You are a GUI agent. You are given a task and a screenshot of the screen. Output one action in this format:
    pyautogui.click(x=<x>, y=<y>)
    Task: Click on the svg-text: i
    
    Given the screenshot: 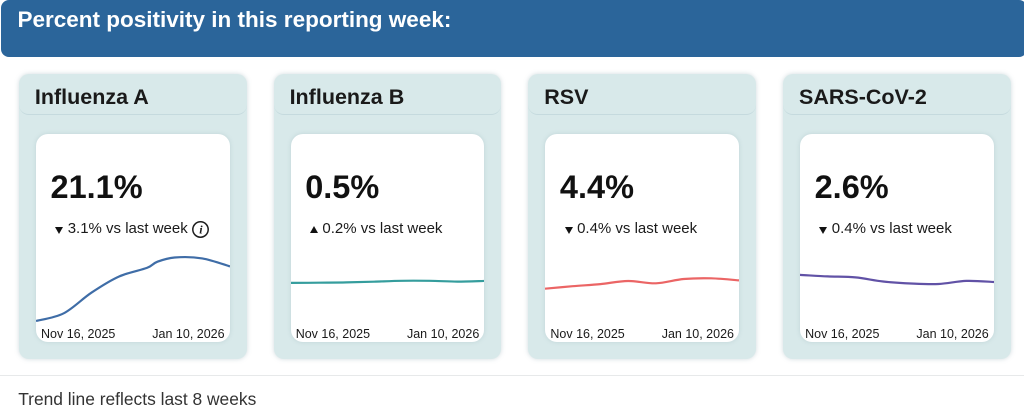 What is the action you would take?
    pyautogui.click(x=201, y=230)
    